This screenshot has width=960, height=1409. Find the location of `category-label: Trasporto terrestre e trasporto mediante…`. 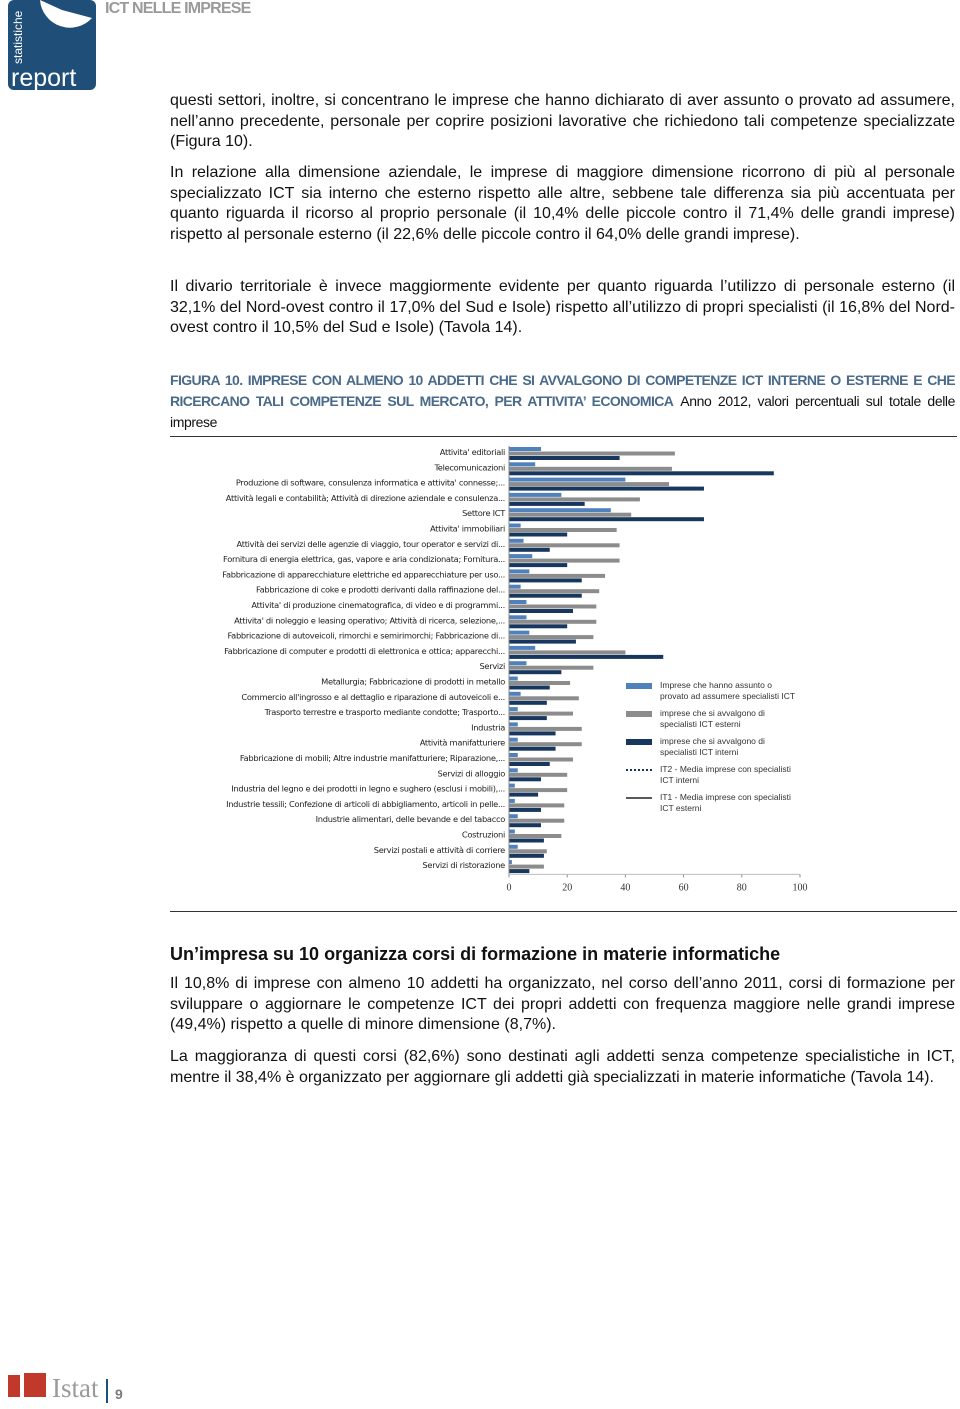

category-label: Trasporto terrestre e trasporto mediante… is located at coordinates (384, 712).